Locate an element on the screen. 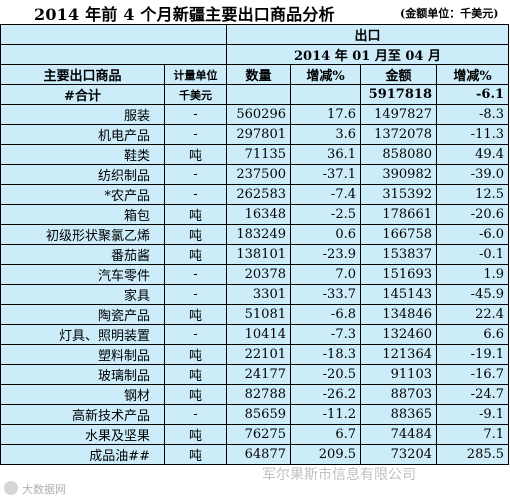 Image resolution: width=510 pixels, height=500 pixels. cell-qty: 82788 is located at coordinates (258, 394).